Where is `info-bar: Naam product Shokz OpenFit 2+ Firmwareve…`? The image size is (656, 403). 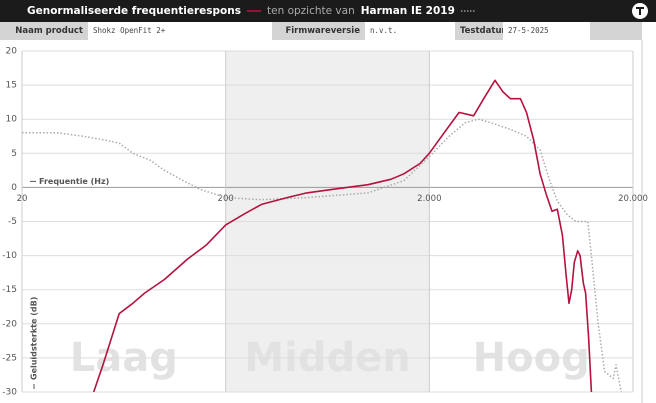
info-bar: Naam product Shokz OpenFit 2+ Firmwareve… is located at coordinates (328, 31).